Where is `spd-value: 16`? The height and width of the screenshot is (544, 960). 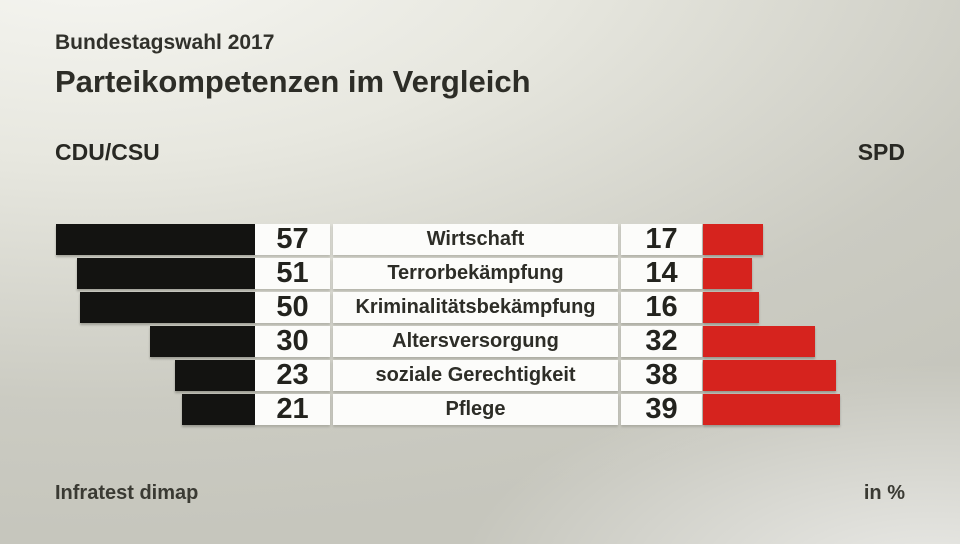 spd-value: 16 is located at coordinates (661, 307).